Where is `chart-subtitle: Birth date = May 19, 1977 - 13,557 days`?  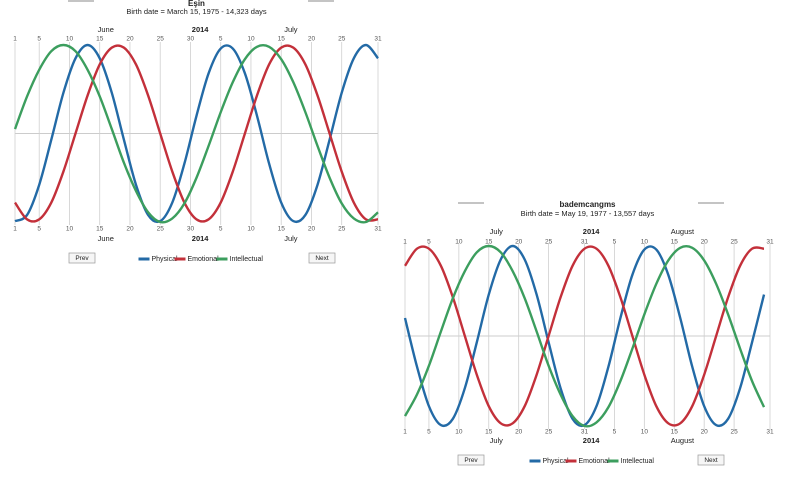
chart-subtitle: Birth date = May 19, 1977 - 13,557 days is located at coordinates (588, 213).